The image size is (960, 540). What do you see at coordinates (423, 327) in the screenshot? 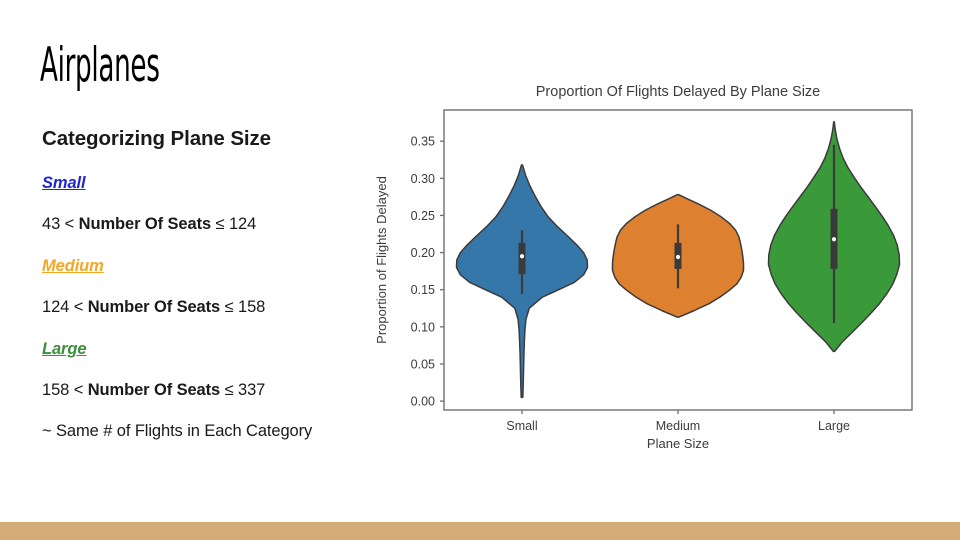
I see `y-tick-label: 0.10` at bounding box center [423, 327].